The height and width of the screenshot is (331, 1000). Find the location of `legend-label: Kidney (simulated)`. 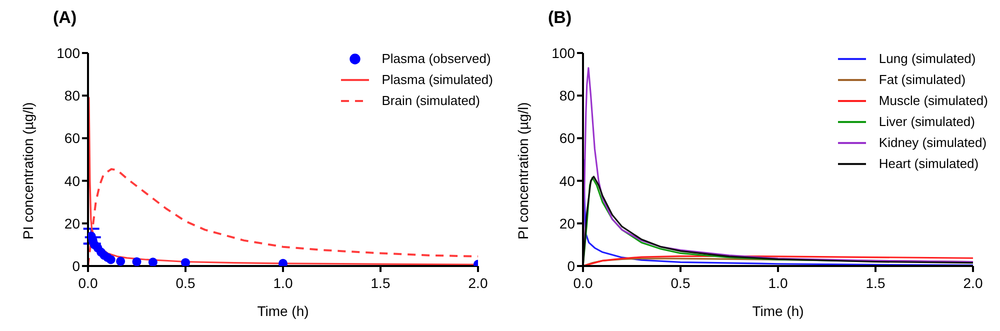

legend-label: Kidney (simulated) is located at coordinates (932, 142).